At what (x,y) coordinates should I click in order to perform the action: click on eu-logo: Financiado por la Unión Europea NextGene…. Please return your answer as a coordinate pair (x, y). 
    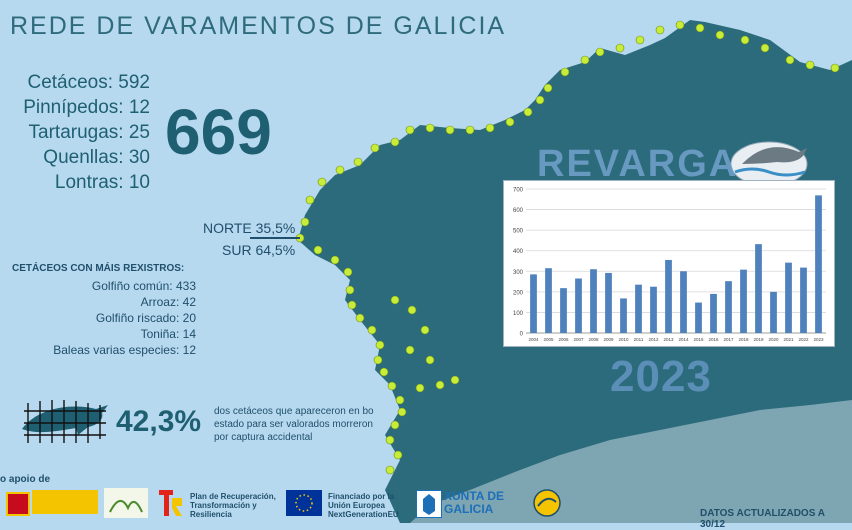
    Looking at the image, I should click on (342, 504).